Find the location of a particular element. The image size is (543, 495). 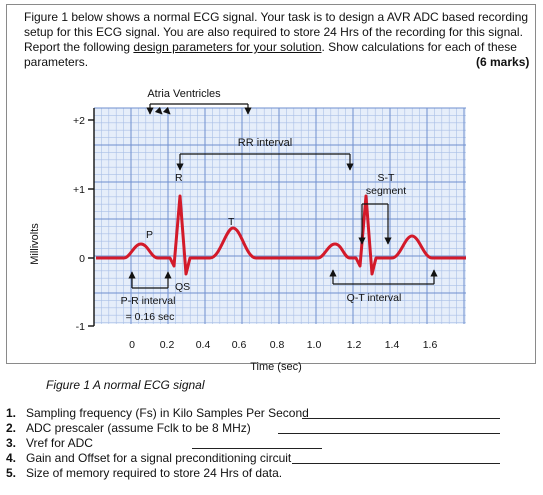

x-tick-label: 0.8 is located at coordinates (277, 345).